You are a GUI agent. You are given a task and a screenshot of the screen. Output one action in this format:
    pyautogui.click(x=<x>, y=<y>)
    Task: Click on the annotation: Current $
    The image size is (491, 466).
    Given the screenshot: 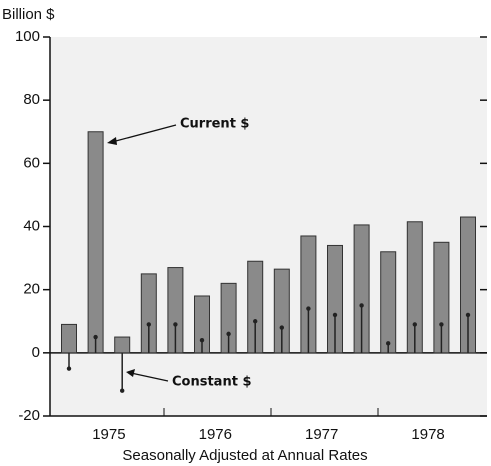 What is the action you would take?
    pyautogui.click(x=214, y=124)
    